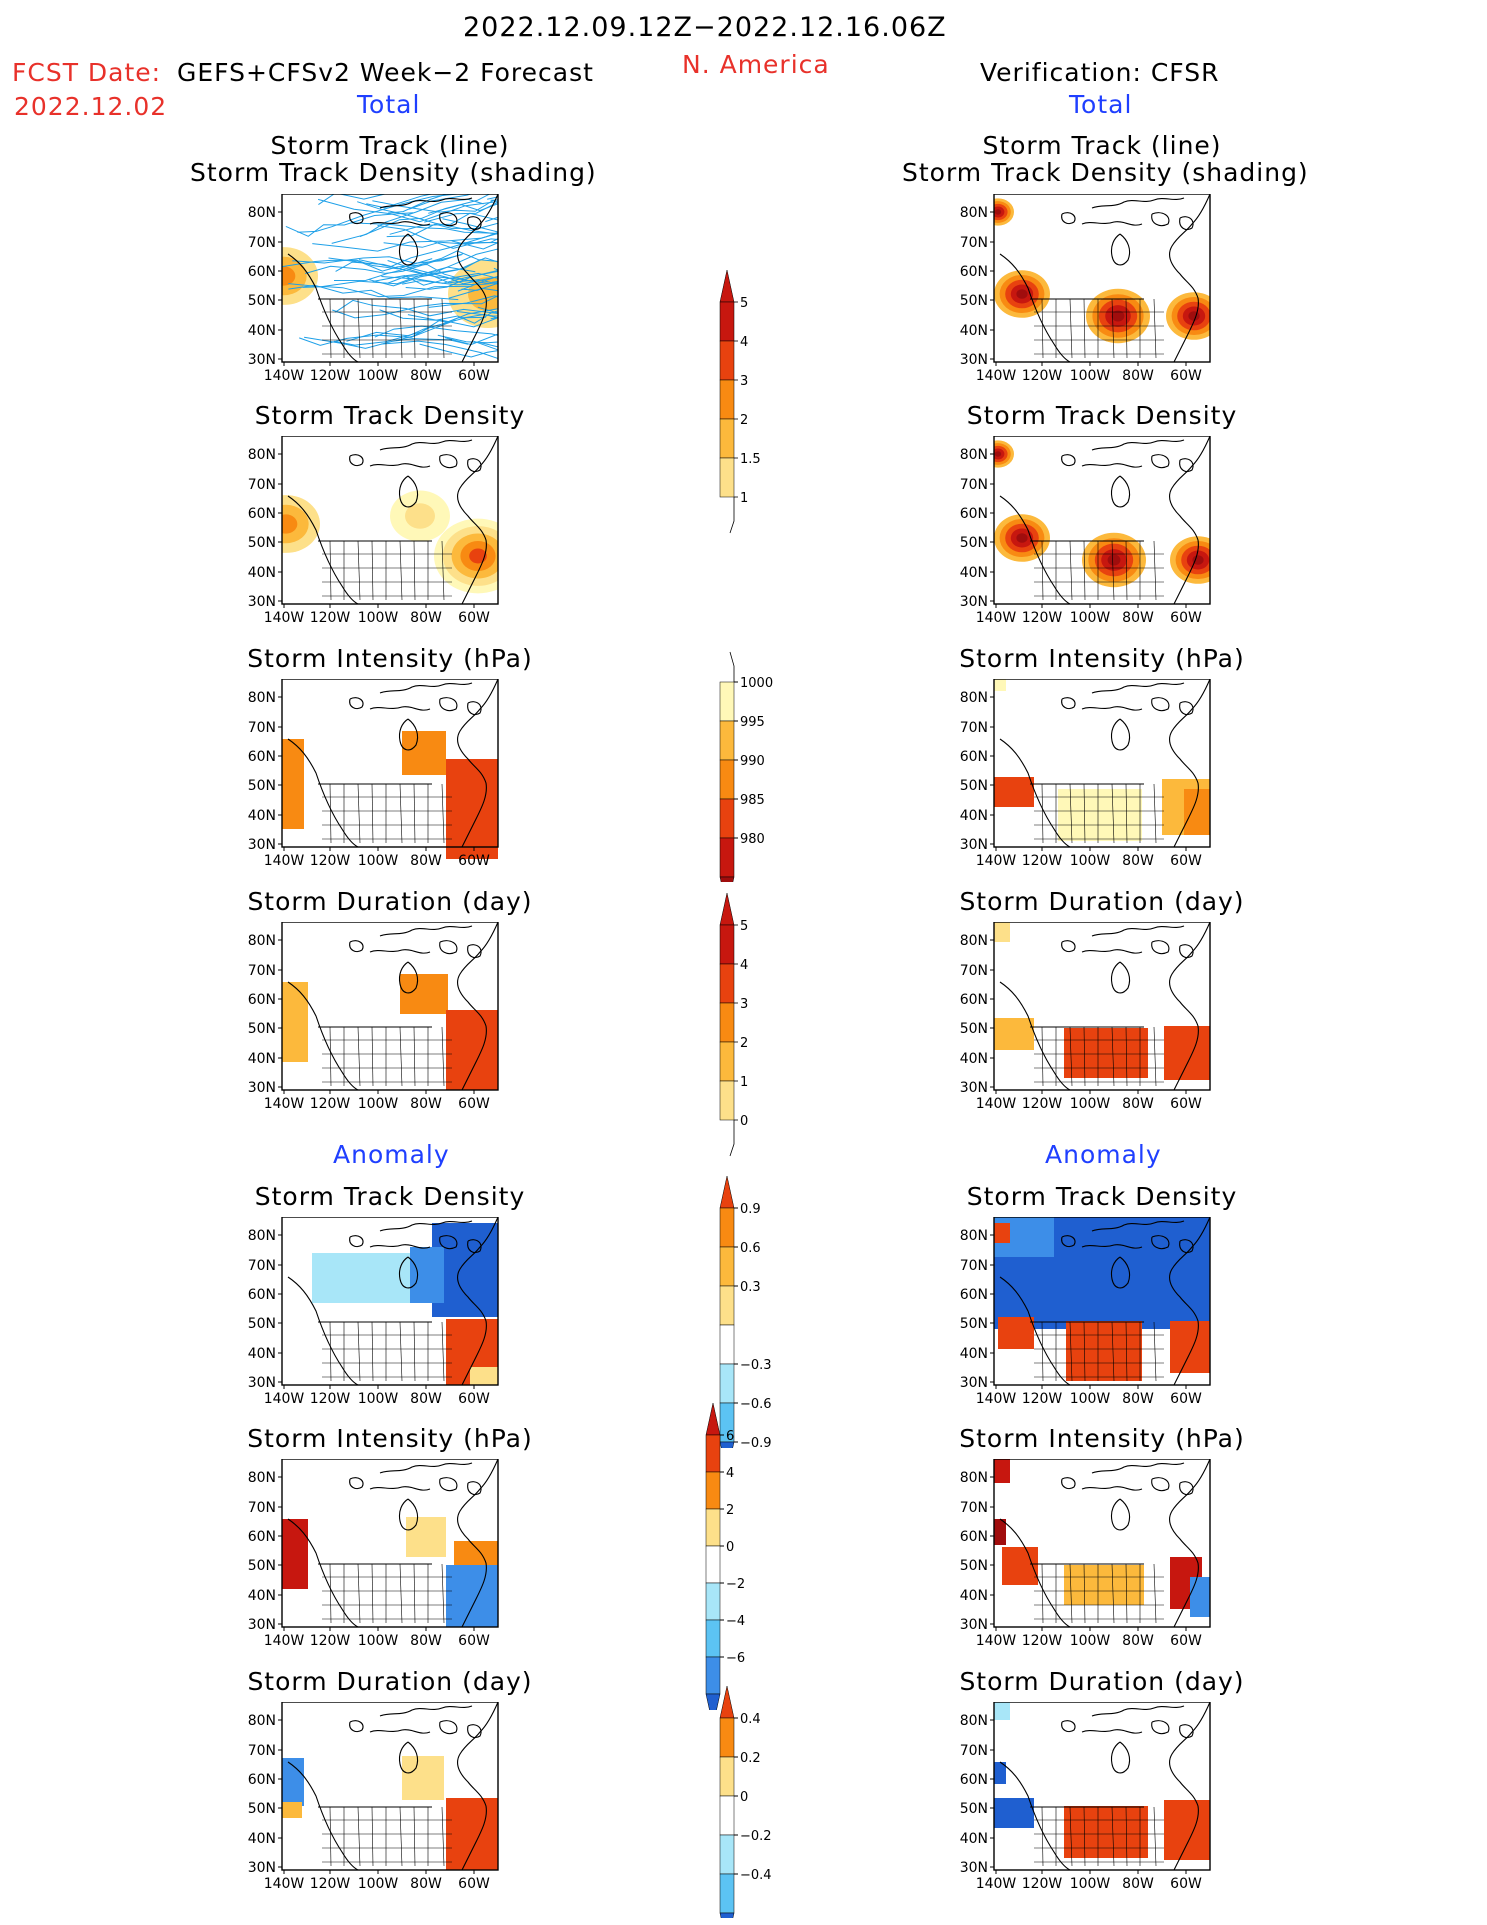 The image size is (1487, 1925). I want to click on colorbar-label: 4, so click(744, 965).